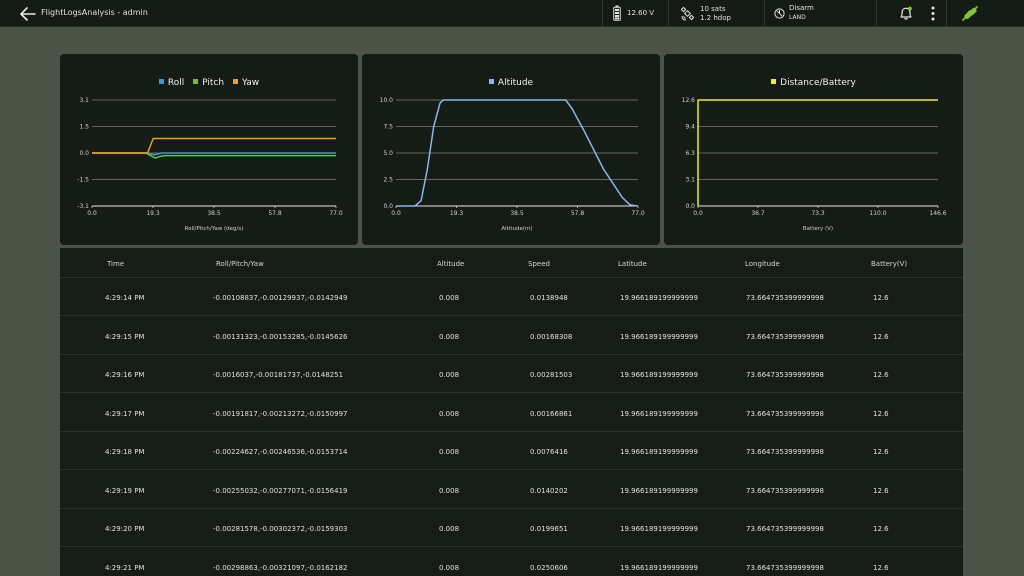  Describe the element at coordinates (906, 13) in the screenshot. I see `bell-icon` at that location.